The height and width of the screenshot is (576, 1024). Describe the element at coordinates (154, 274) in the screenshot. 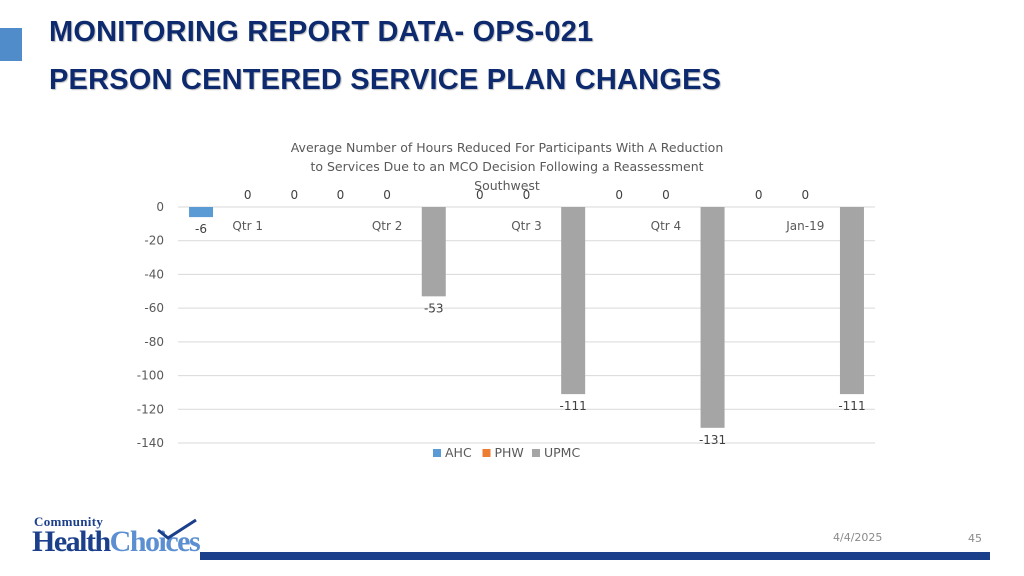

I see `y-tick-label: -40` at that location.